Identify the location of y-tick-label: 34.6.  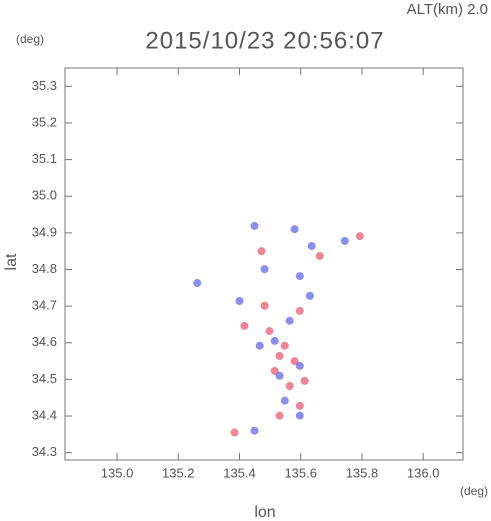
(44, 341).